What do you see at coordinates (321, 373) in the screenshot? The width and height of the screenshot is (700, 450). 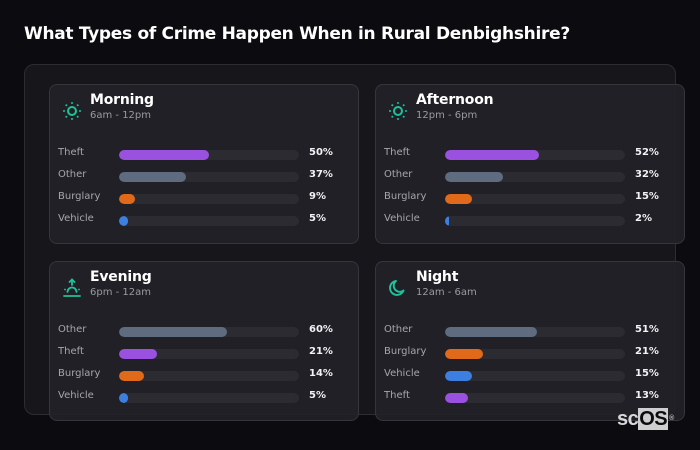 I see `bar-value: 14%` at bounding box center [321, 373].